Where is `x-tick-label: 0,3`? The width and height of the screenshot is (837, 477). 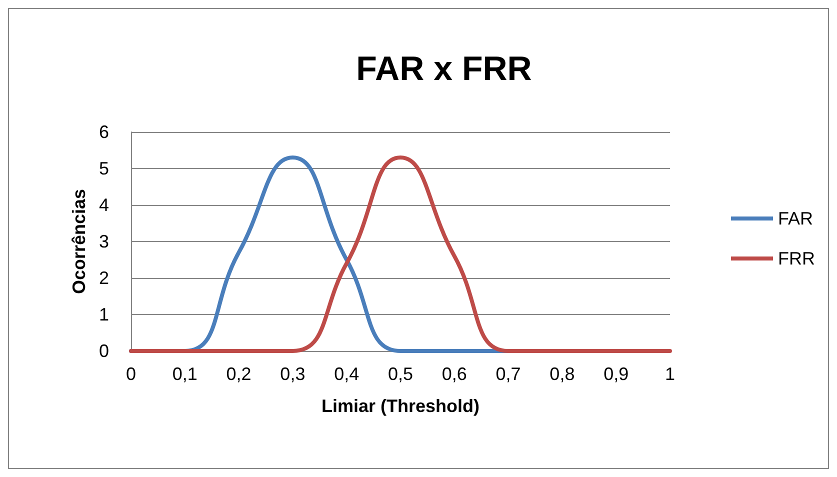 x-tick-label: 0,3 is located at coordinates (293, 374).